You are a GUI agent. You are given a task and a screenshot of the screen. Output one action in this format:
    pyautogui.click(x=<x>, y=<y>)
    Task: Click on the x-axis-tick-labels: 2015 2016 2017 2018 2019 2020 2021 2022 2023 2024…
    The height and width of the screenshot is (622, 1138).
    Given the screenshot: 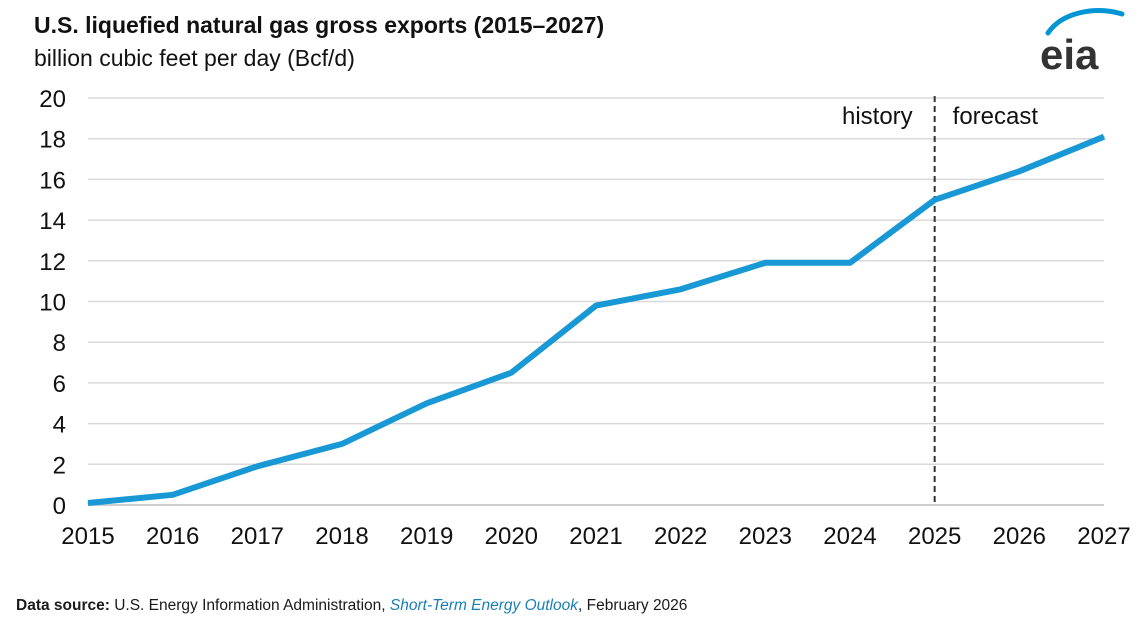 What is the action you would take?
    pyautogui.click(x=595, y=536)
    